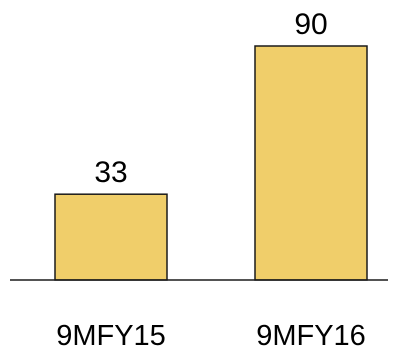 The height and width of the screenshot is (352, 398). I want to click on bar-9mfy15, so click(111, 237).